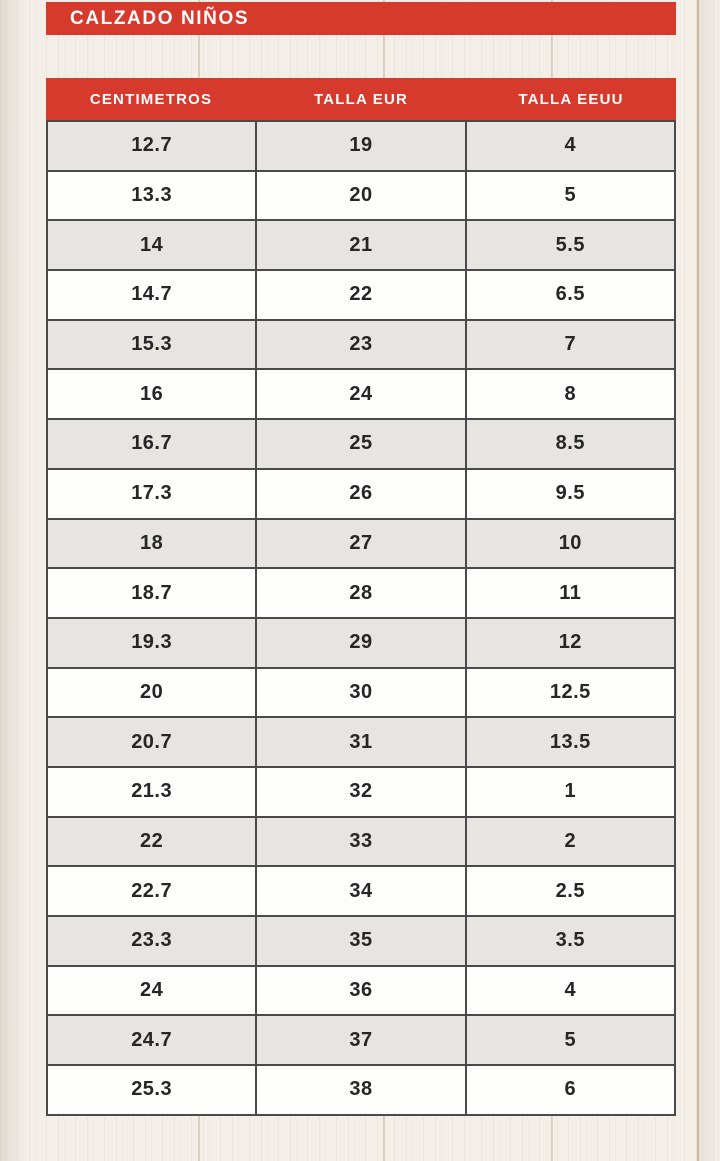 The height and width of the screenshot is (1161, 720). I want to click on cell-talla-eur: 25, so click(359, 444).